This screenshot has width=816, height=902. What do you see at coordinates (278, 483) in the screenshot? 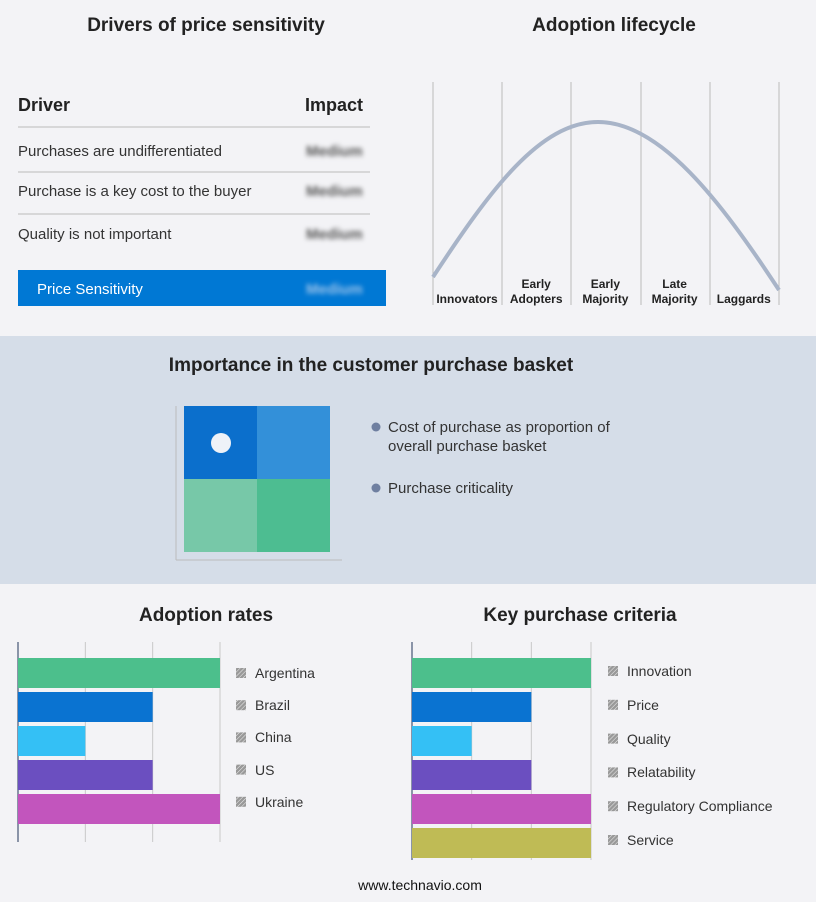
I see `basket-matrix` at bounding box center [278, 483].